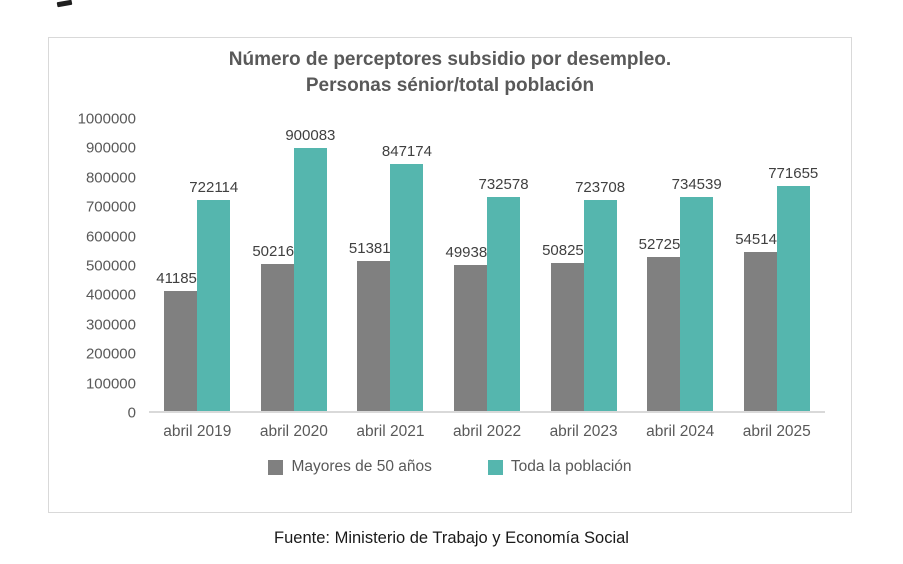  I want to click on y-axis-tick-label: 900000, so click(110, 148).